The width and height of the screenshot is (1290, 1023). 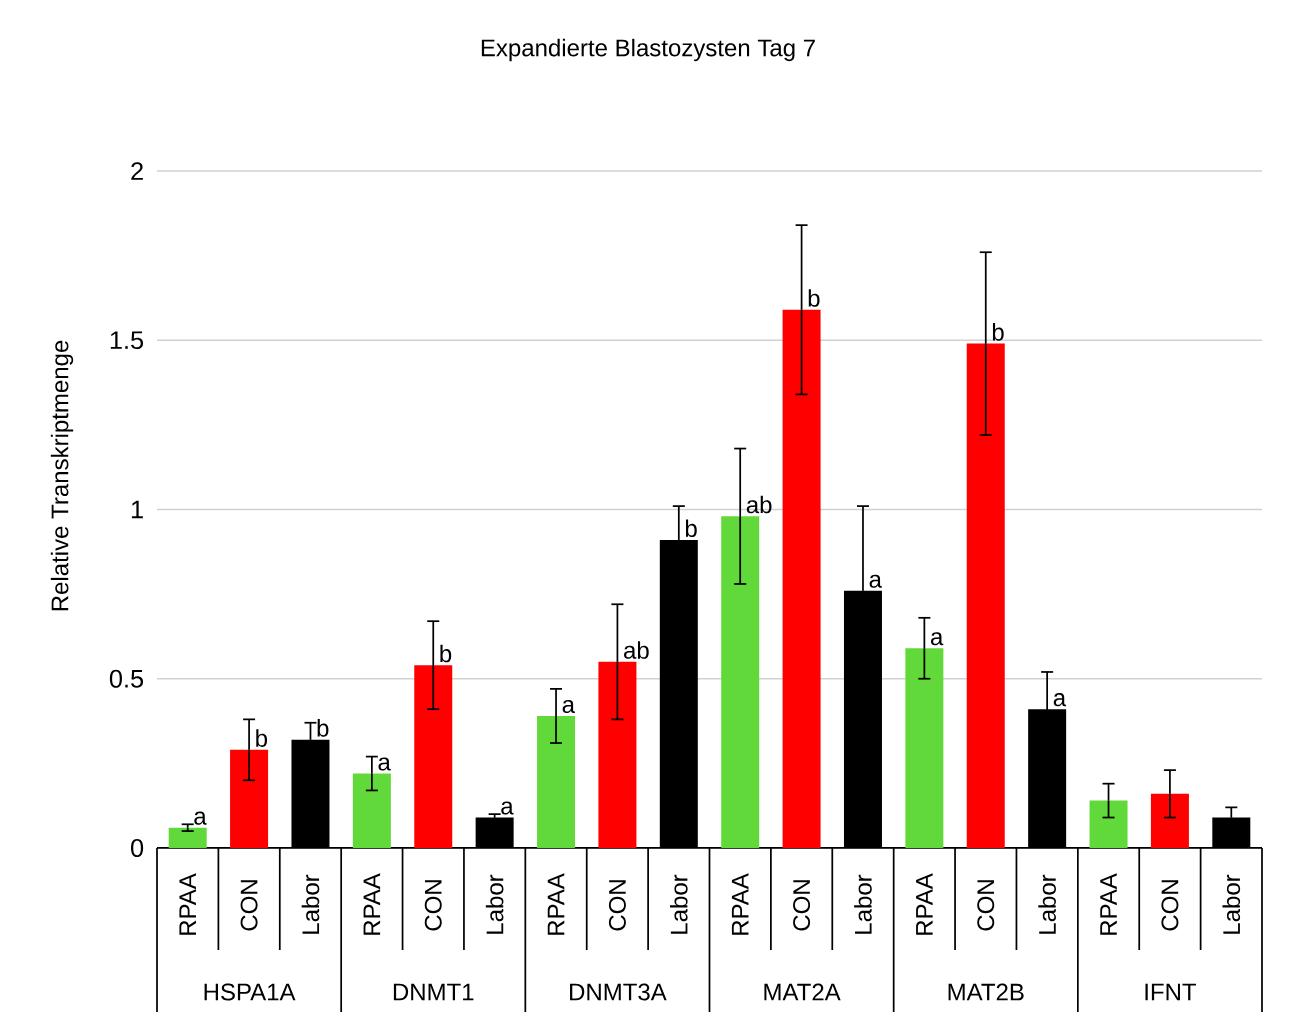 What do you see at coordinates (986, 992) in the screenshot?
I see `x-tick-label: MAT2B` at bounding box center [986, 992].